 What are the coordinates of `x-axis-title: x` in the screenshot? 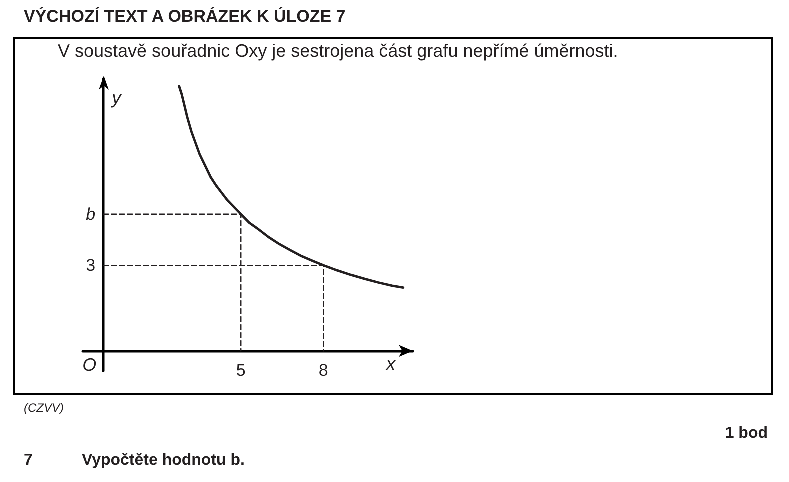 It's located at (391, 364).